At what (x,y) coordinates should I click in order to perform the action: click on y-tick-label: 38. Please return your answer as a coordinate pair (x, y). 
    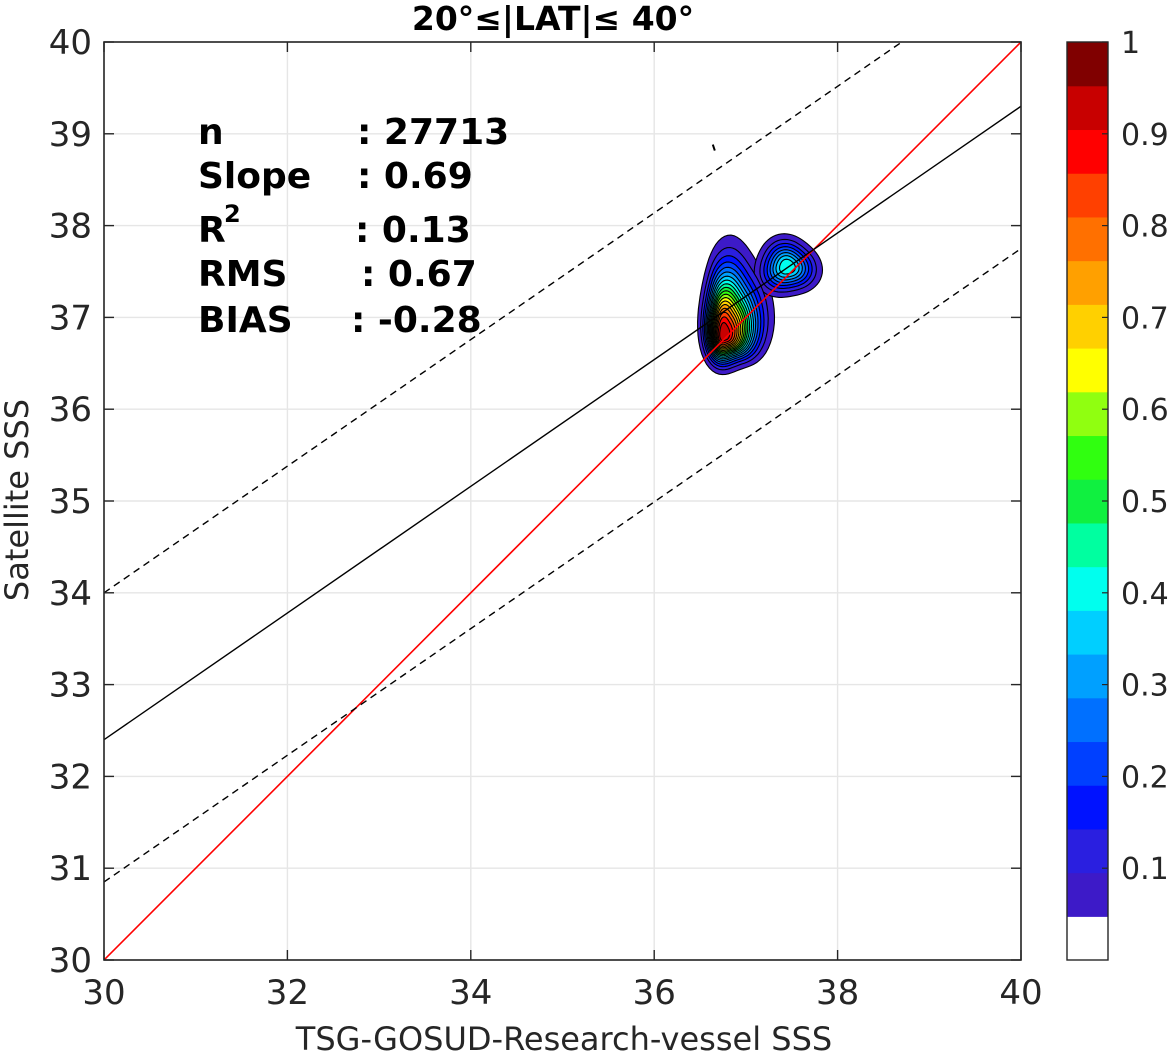
    Looking at the image, I should click on (70, 227).